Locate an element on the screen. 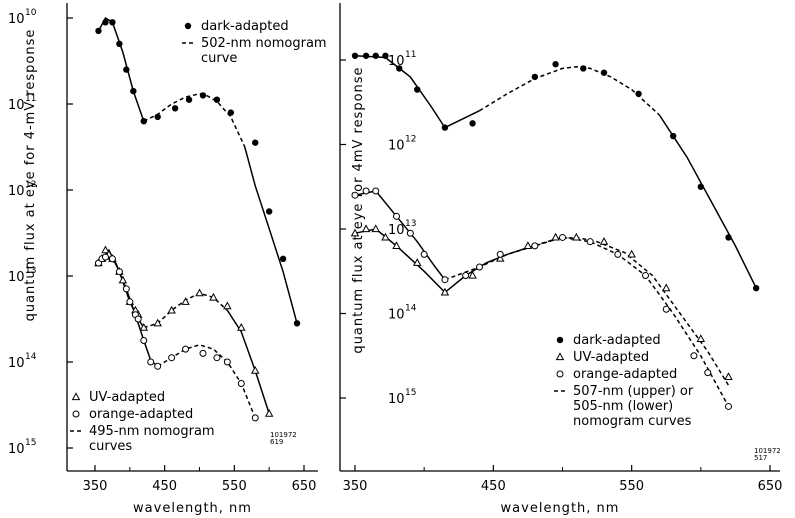 The width and height of the screenshot is (795, 518). legend-label: curve is located at coordinates (219, 58).